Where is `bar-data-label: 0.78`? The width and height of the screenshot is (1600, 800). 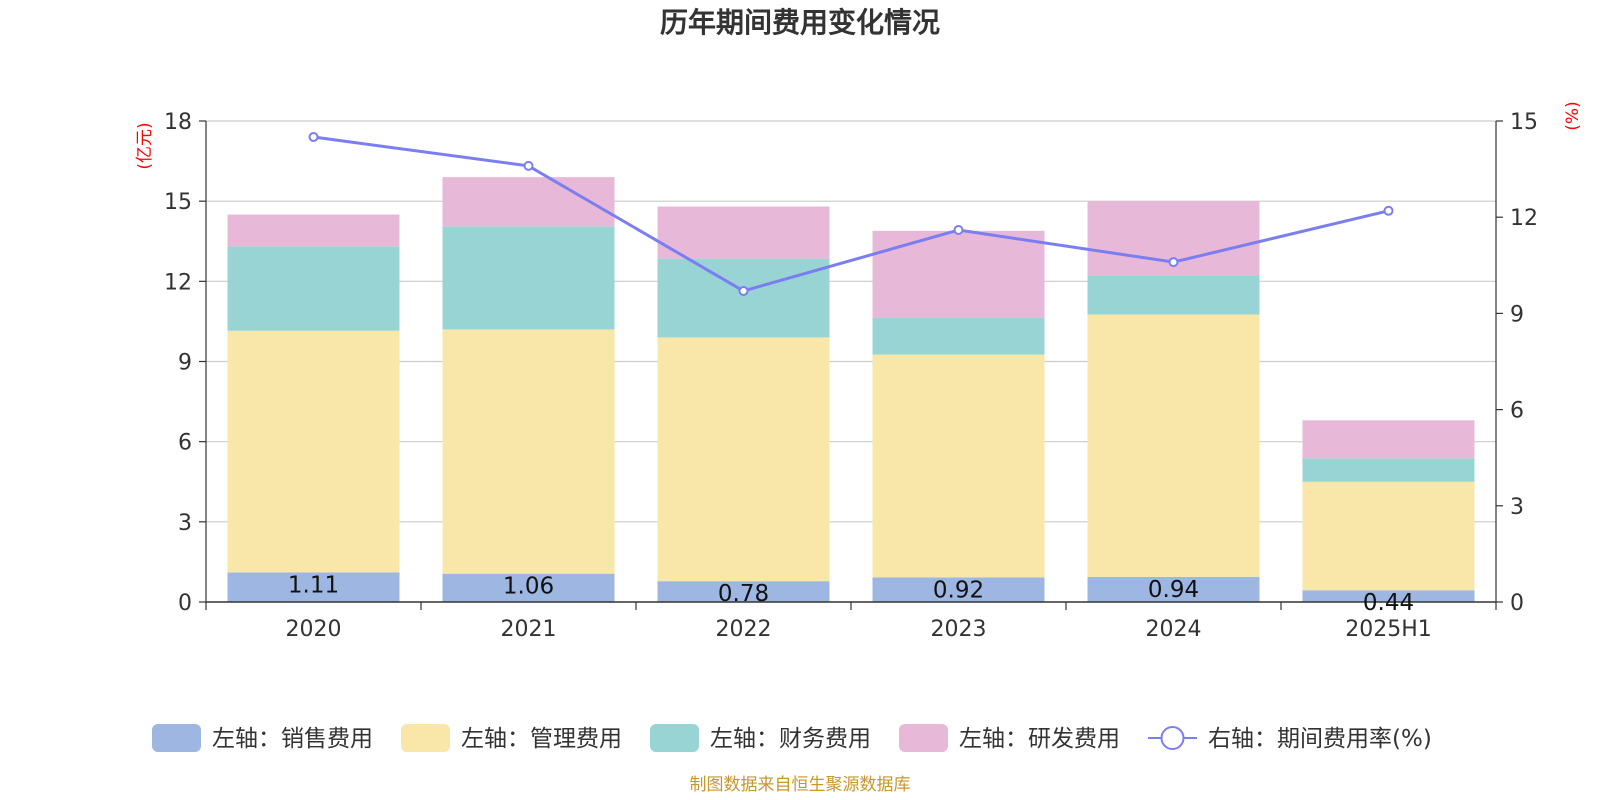 bar-data-label: 0.78 is located at coordinates (743, 594).